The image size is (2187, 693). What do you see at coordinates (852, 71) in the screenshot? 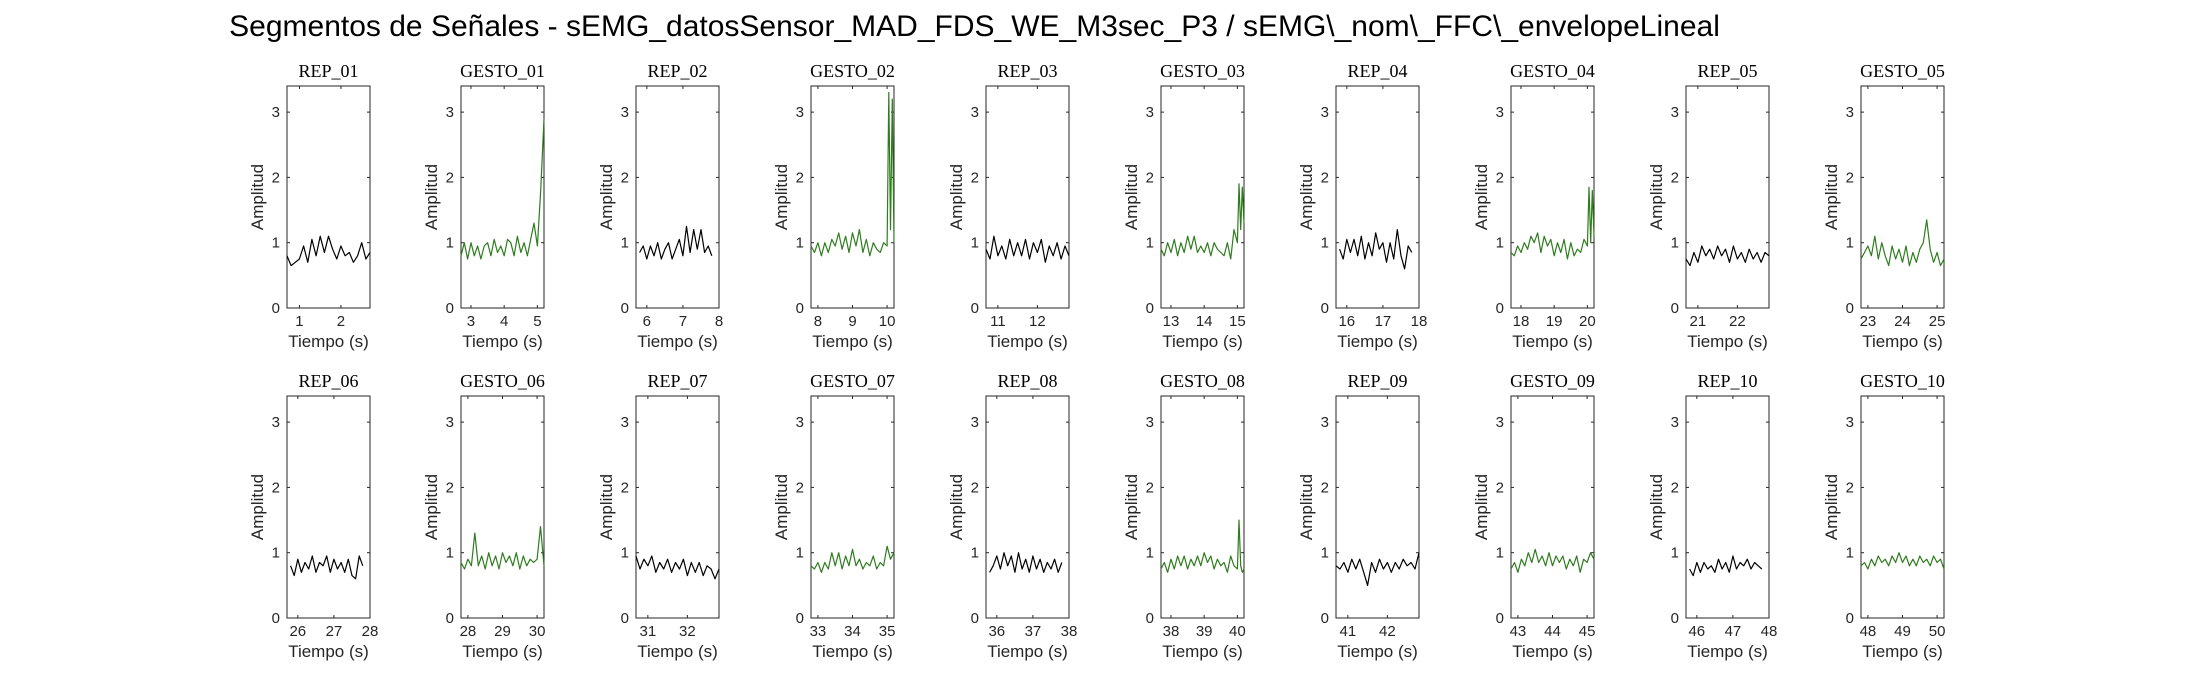
I see `subplot-title: GESTO_02` at bounding box center [852, 71].